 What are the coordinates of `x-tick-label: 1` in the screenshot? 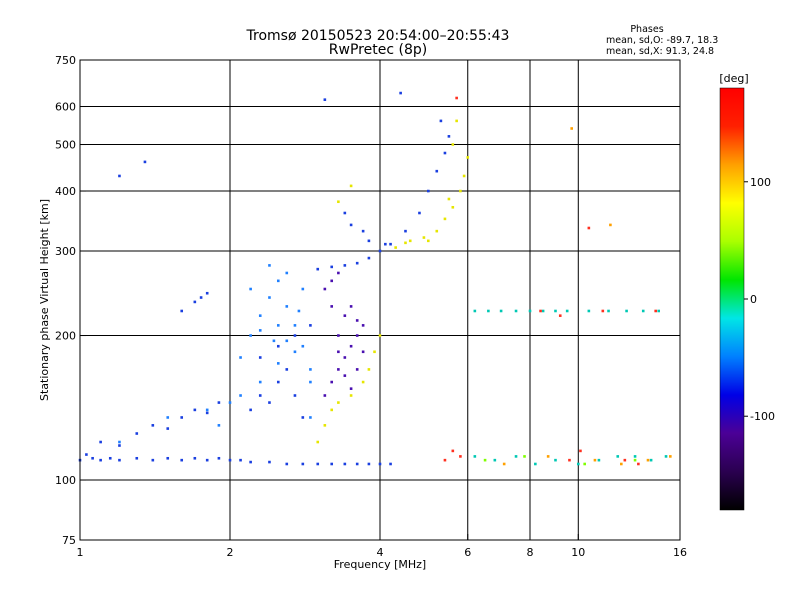 It's located at (80, 552).